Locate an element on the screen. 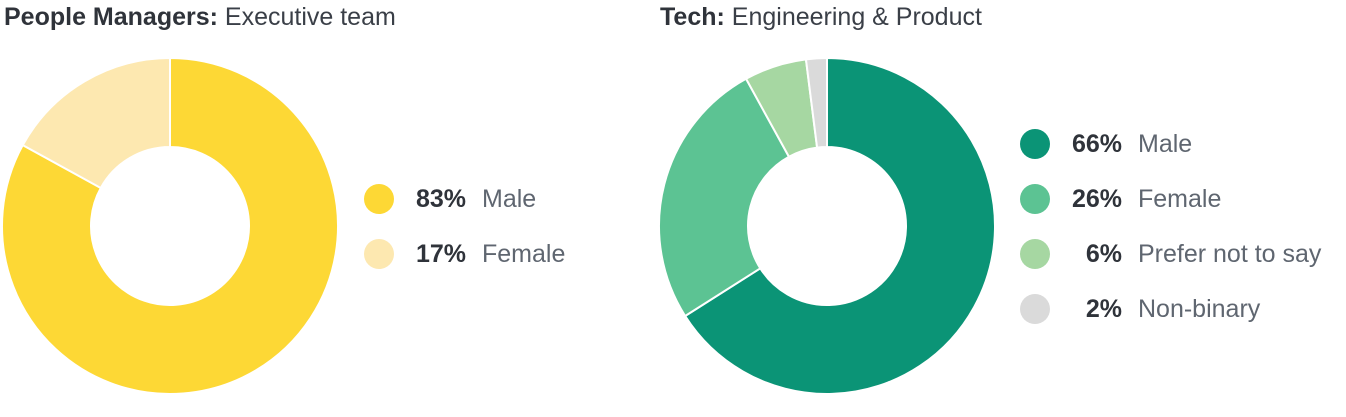 This screenshot has height=417, width=1346. legend-value: 6% is located at coordinates (1103, 254).